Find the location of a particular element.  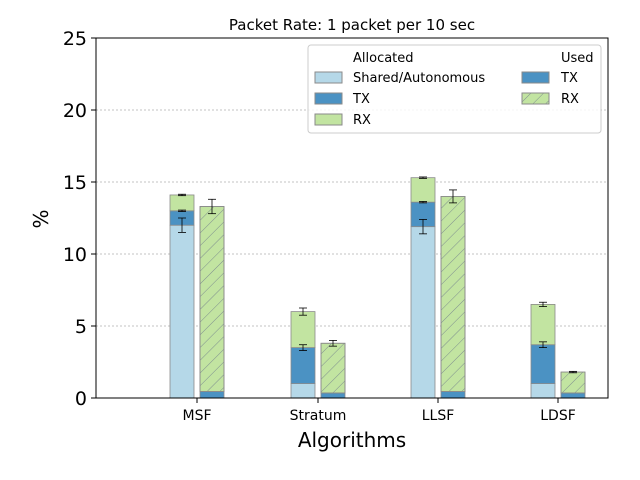

y-tick-label: 5 is located at coordinates (81, 327).